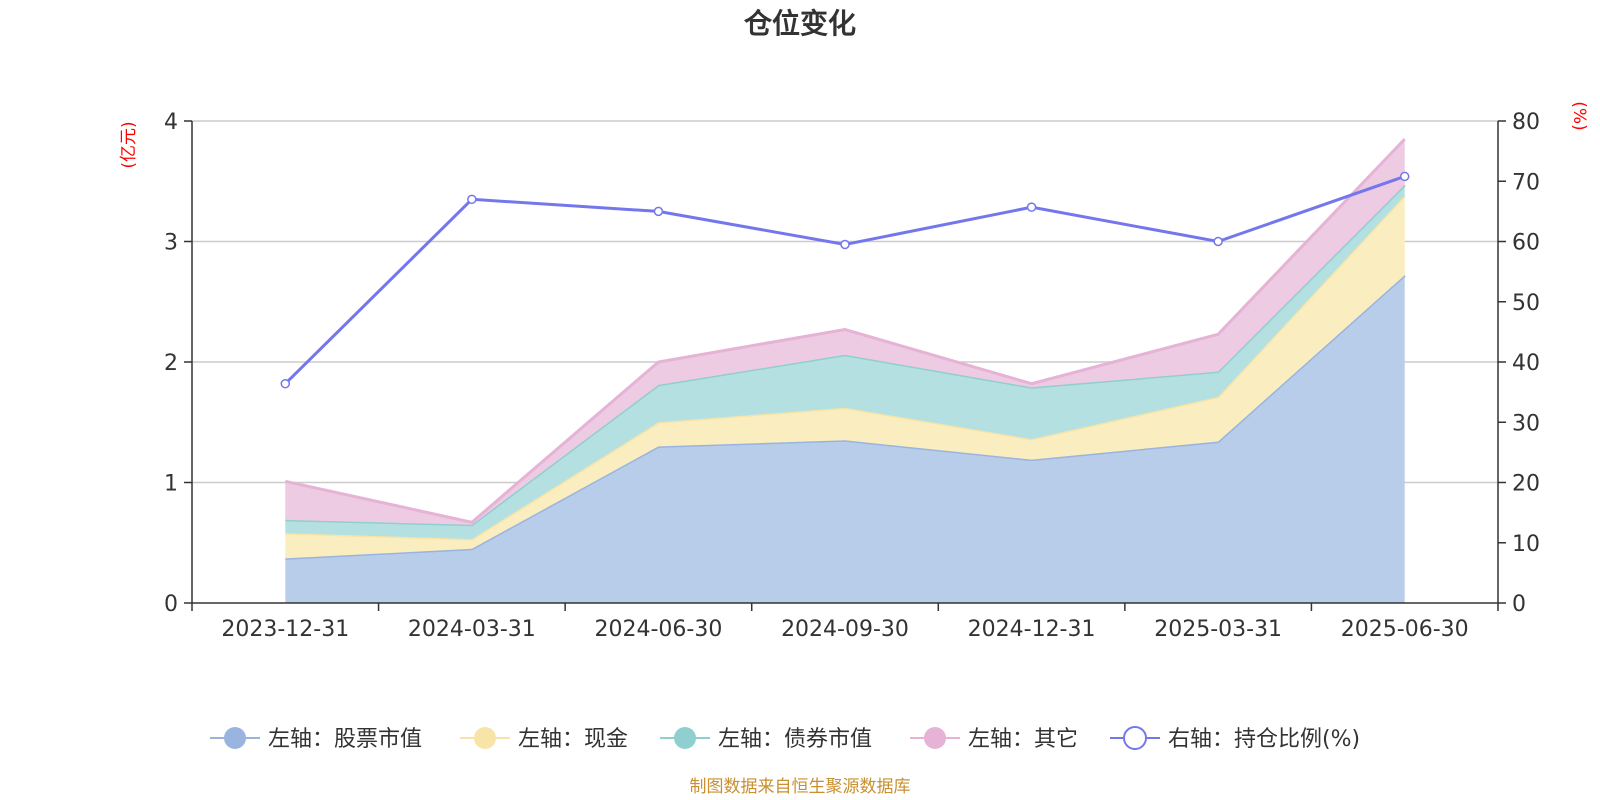 The image size is (1600, 800). I want to click on right-tick-label: 20, so click(1526, 484).